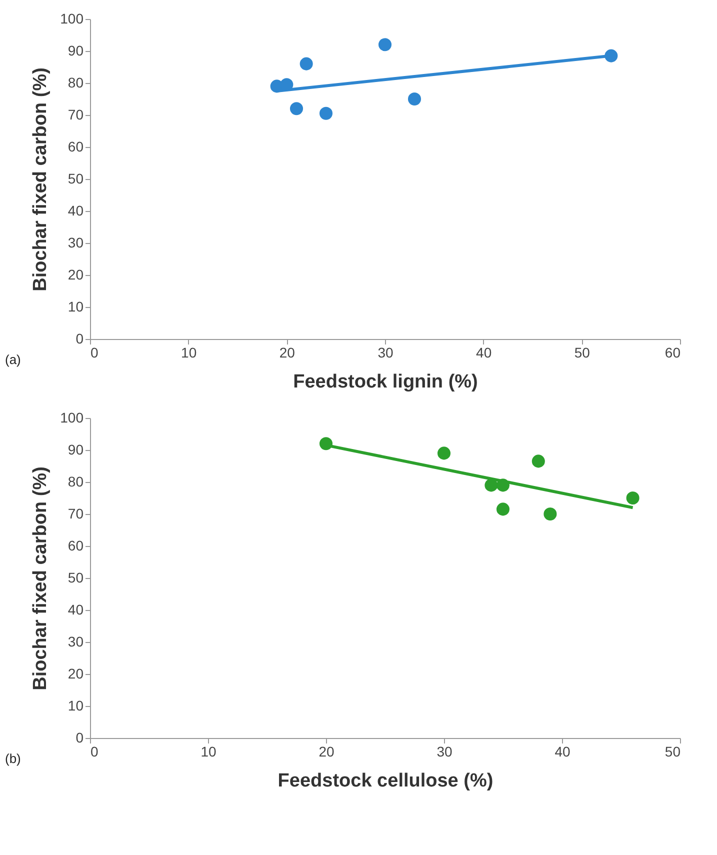 This screenshot has height=855, width=717. Describe the element at coordinates (13, 758) in the screenshot. I see `text: (b)` at that location.